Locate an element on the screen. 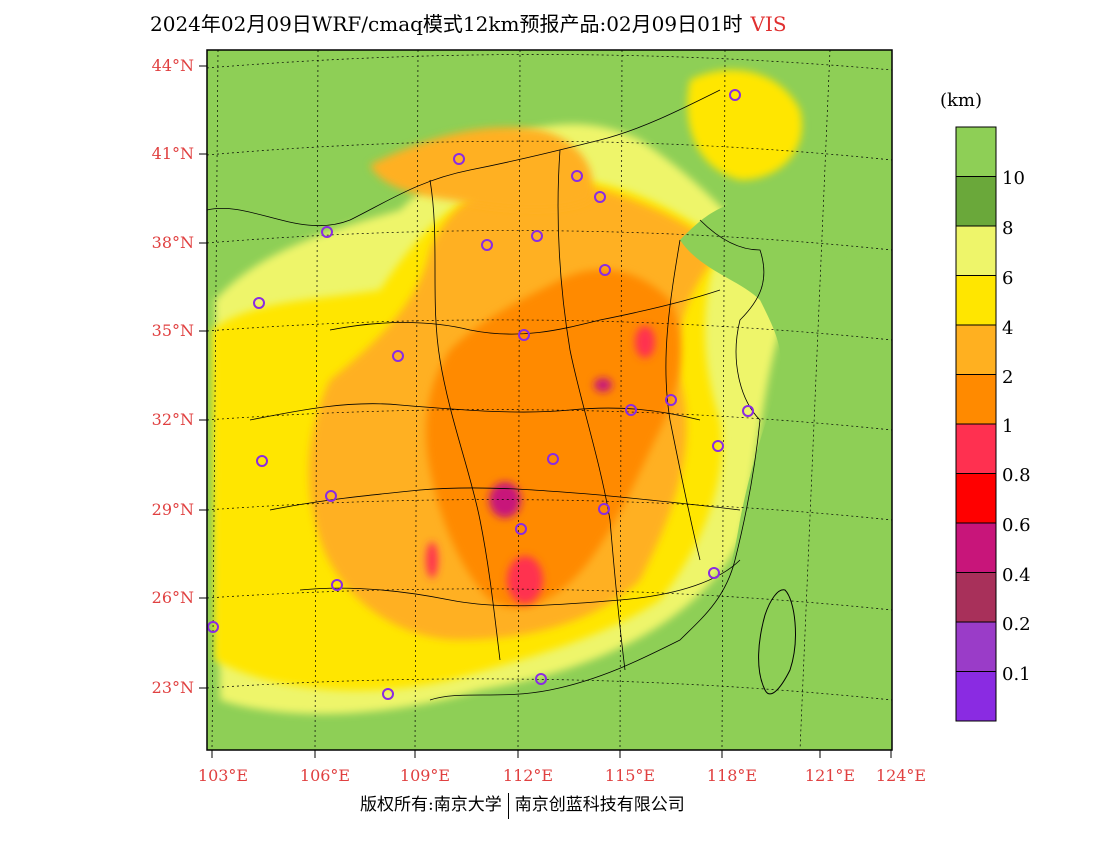 The height and width of the screenshot is (850, 1100). lat-ticks is located at coordinates (203, 377).